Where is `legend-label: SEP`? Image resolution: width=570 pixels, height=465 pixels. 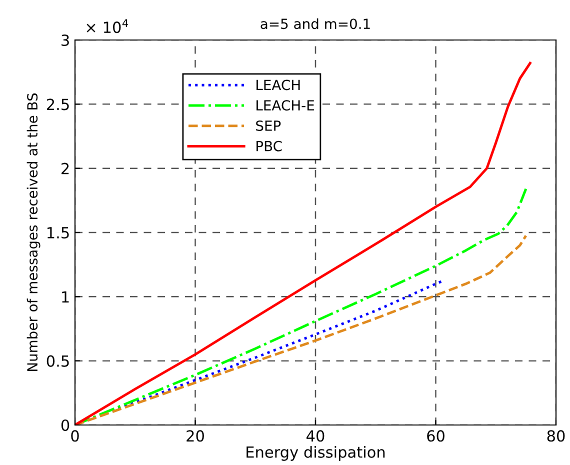
legend-label: SEP is located at coordinates (268, 125).